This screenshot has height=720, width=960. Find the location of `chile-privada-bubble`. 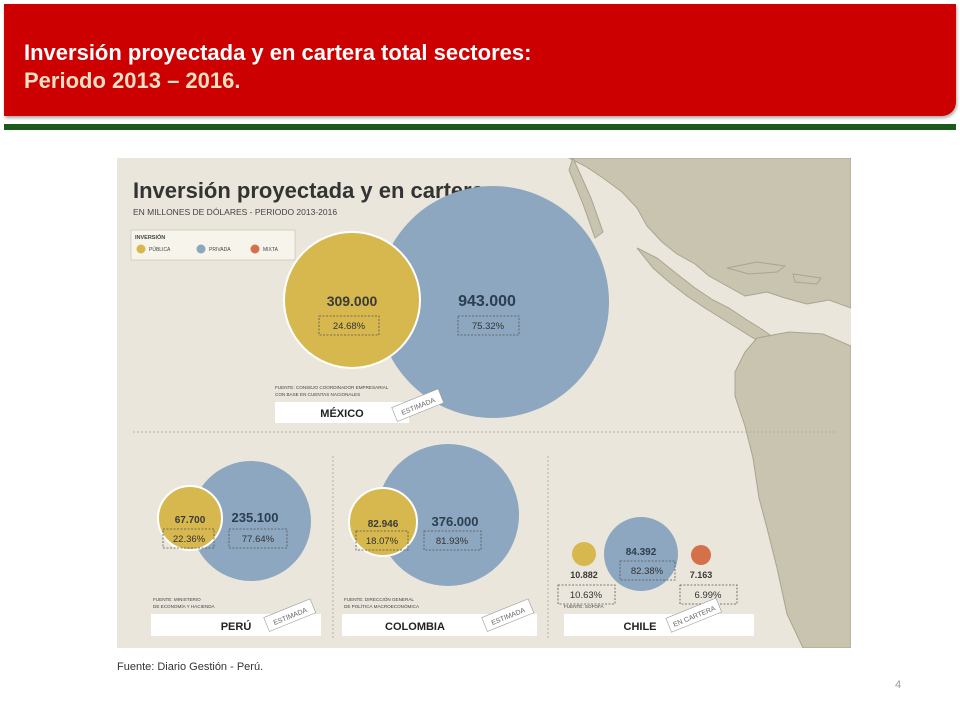

chile-privada-bubble is located at coordinates (641, 554).